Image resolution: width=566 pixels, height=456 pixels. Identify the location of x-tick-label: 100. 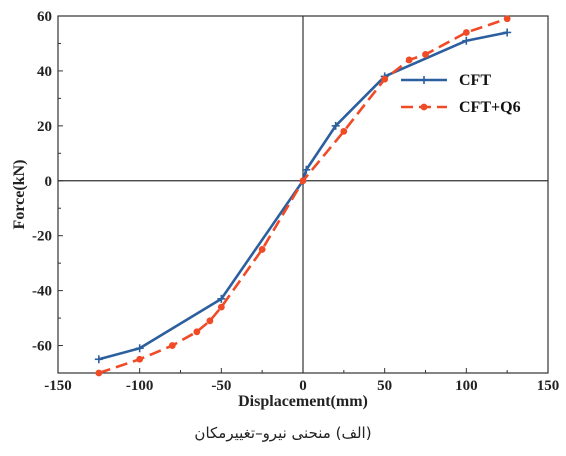
(466, 386).